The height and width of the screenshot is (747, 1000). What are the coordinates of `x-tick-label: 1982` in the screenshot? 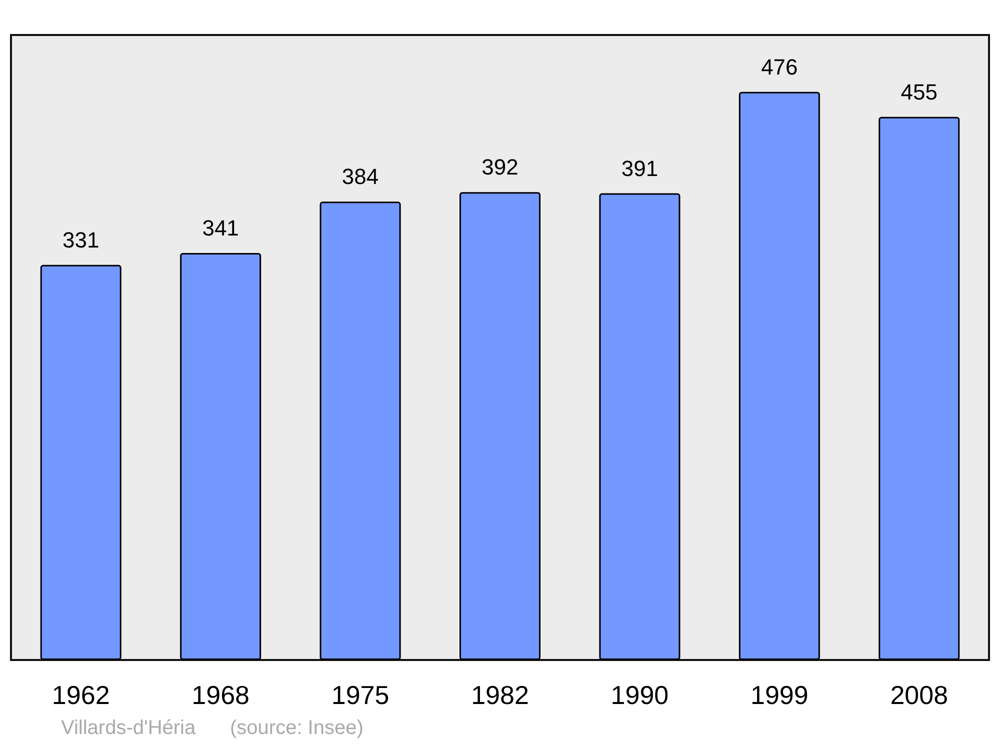 It's located at (500, 695).